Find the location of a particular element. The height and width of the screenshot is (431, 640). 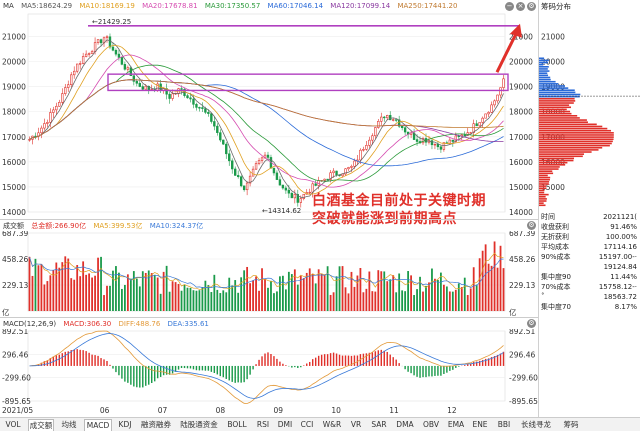

tab-陆股通资金: 陆股通资金 is located at coordinates (199, 424).